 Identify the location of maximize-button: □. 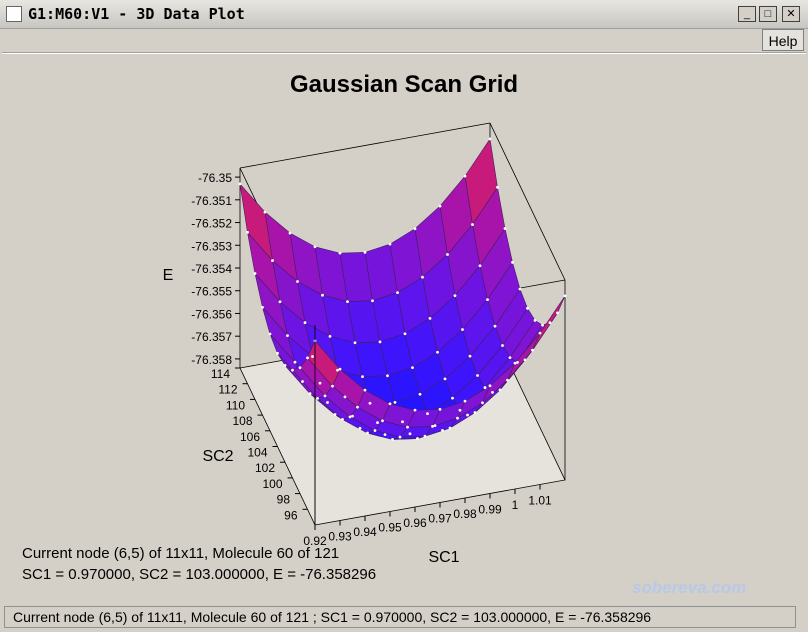
(768, 14).